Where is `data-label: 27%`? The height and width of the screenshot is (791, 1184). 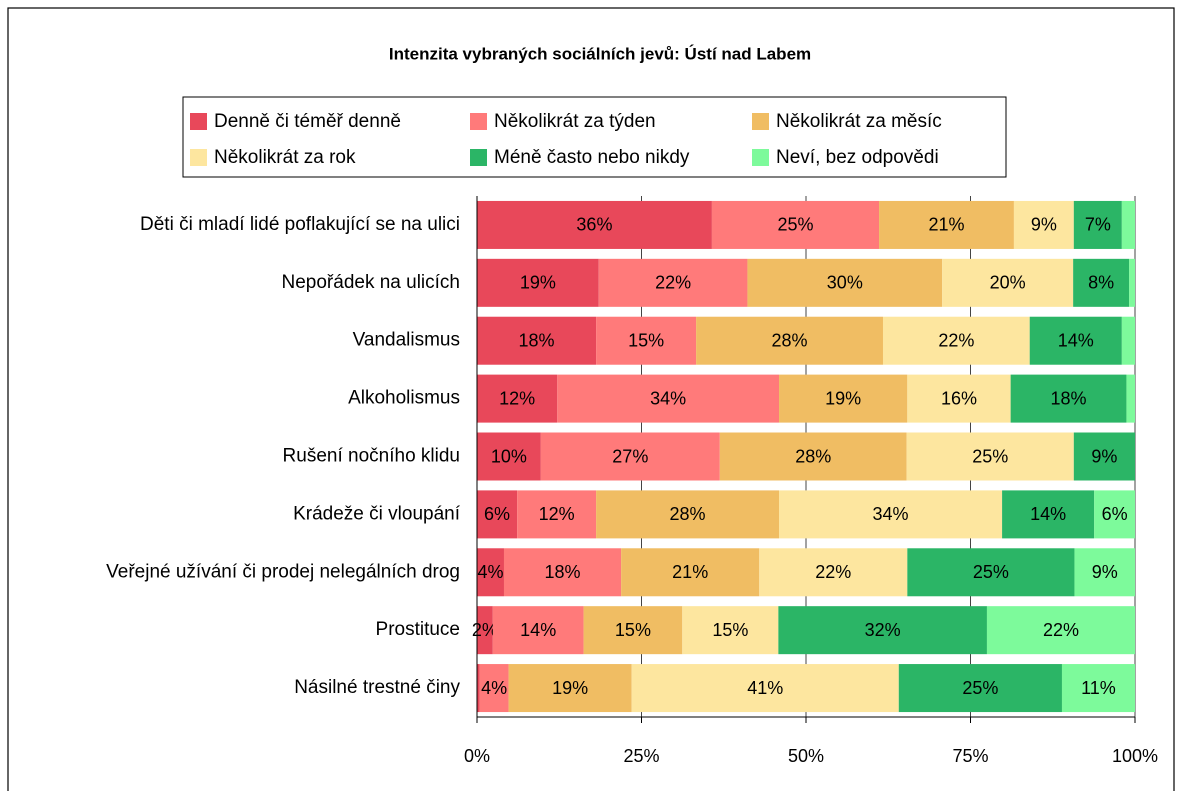
data-label: 27% is located at coordinates (630, 456).